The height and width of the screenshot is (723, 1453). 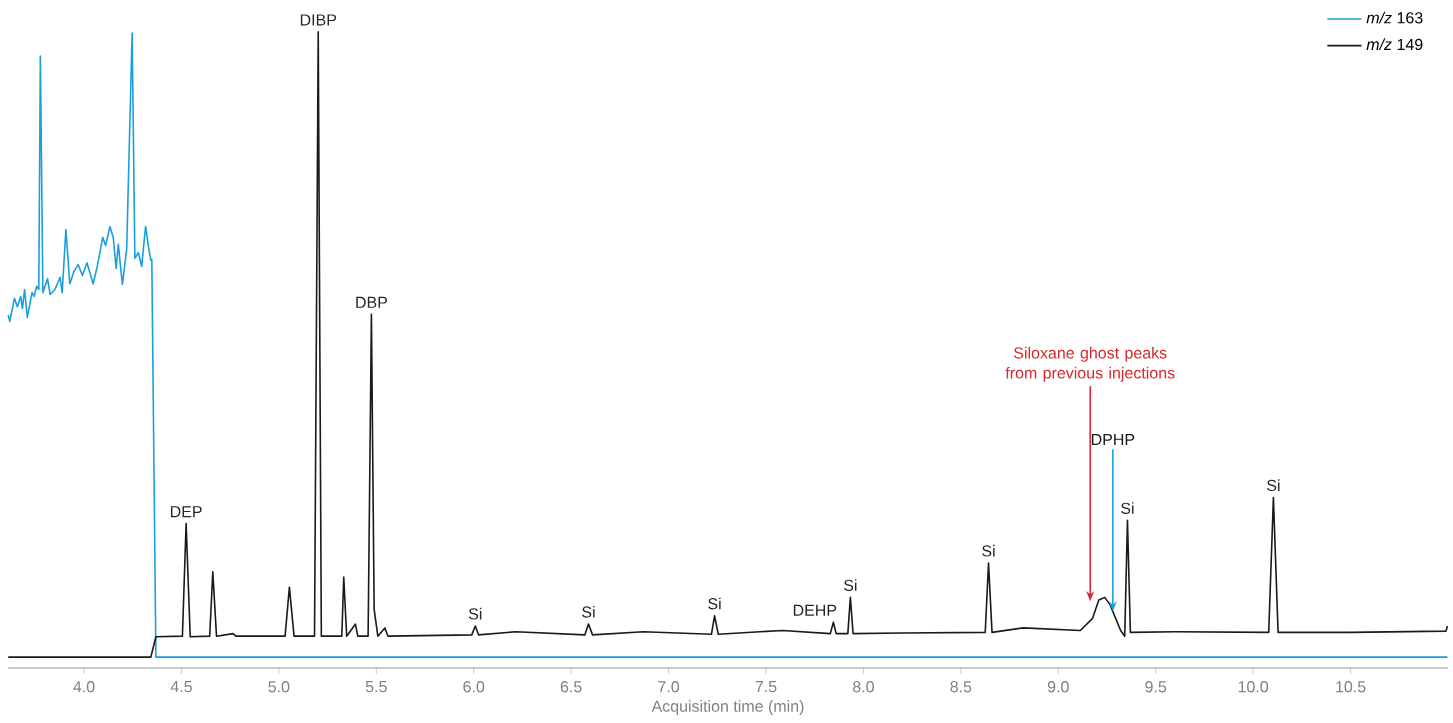 What do you see at coordinates (279, 687) in the screenshot?
I see `x-tick-label: 5.0` at bounding box center [279, 687].